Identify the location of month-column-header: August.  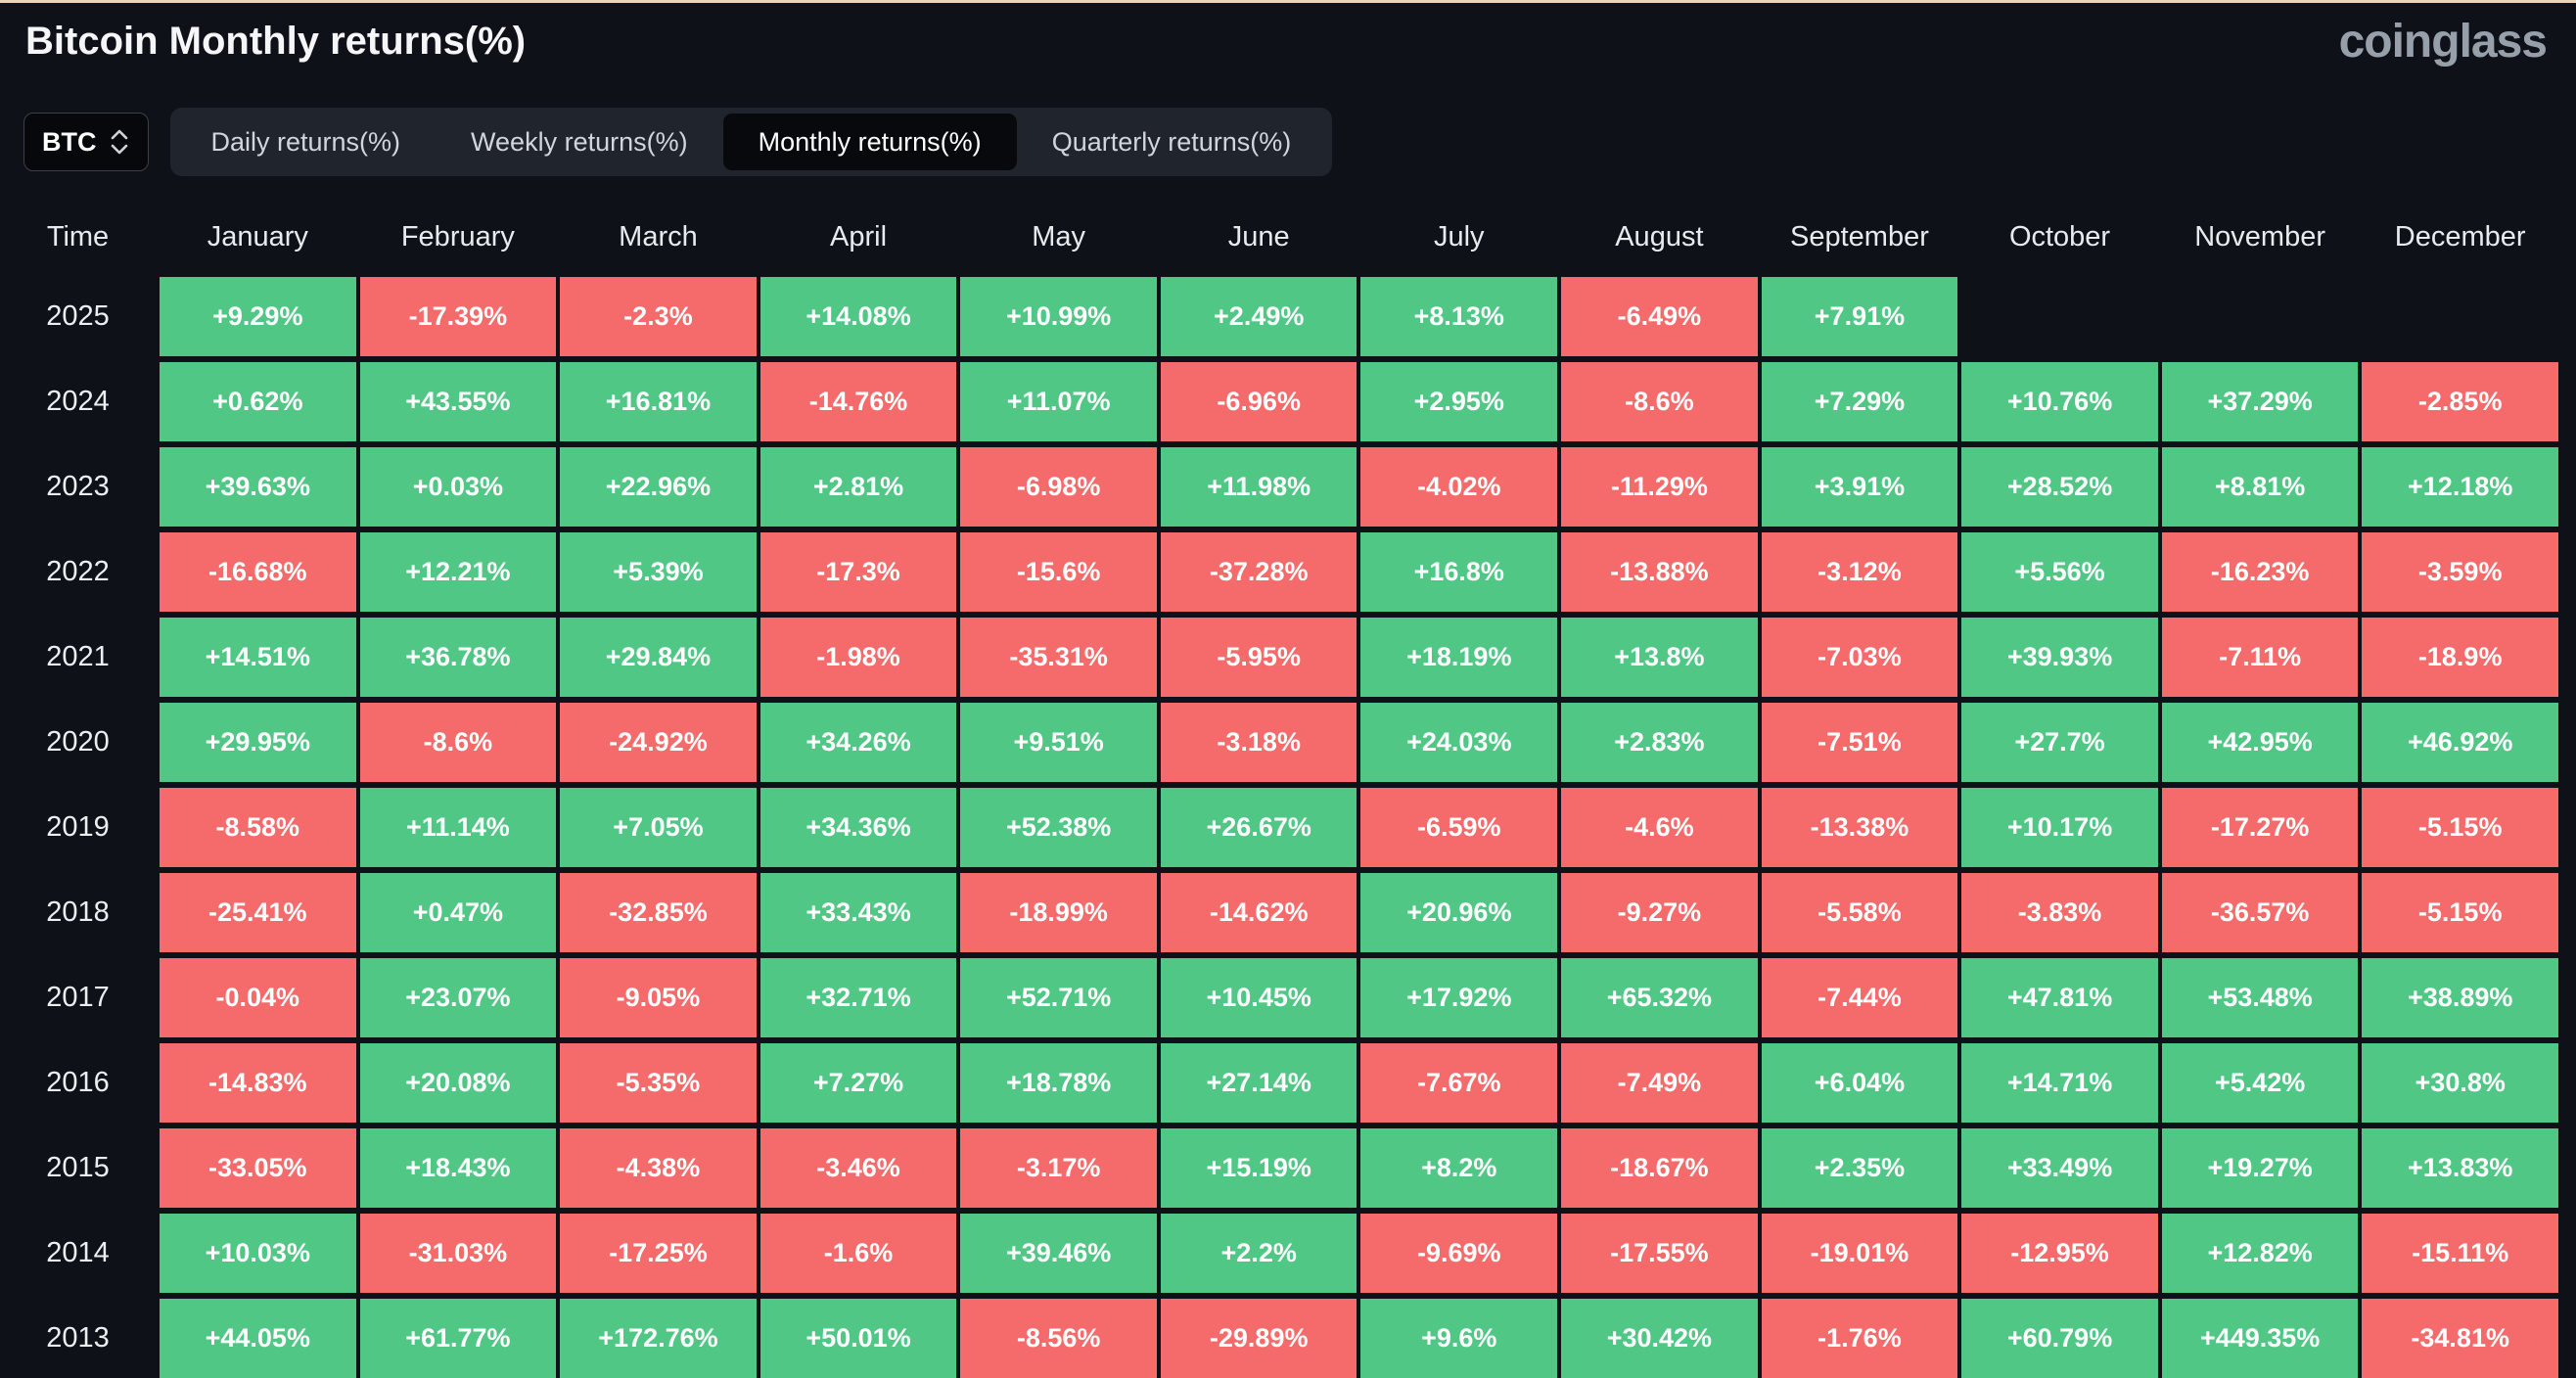
(1660, 237).